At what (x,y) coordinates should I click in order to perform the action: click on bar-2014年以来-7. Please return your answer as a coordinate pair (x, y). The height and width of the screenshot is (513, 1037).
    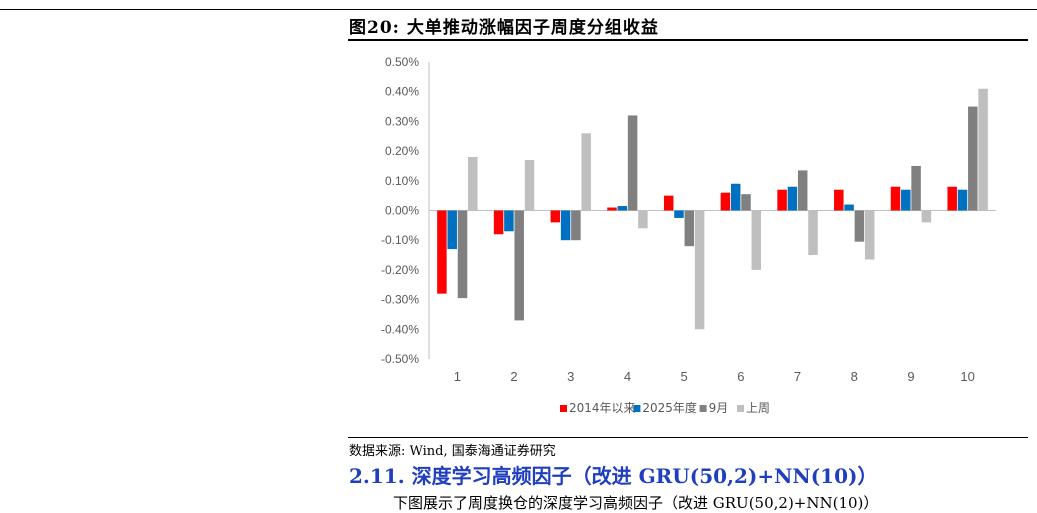
    Looking at the image, I should click on (782, 200).